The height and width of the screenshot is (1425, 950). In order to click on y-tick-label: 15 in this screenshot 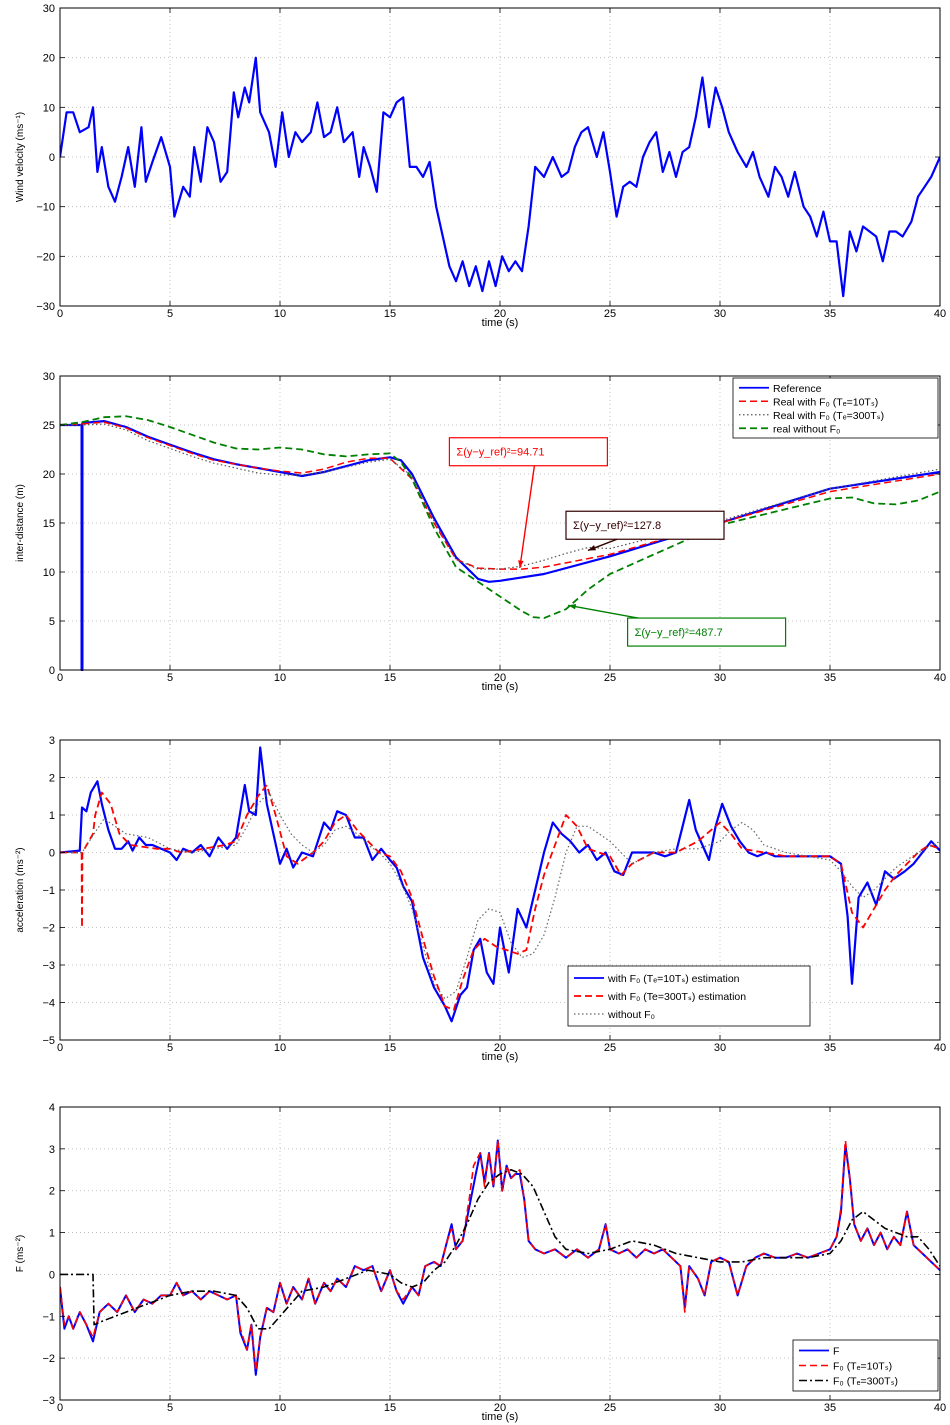, I will do `click(49, 524)`.